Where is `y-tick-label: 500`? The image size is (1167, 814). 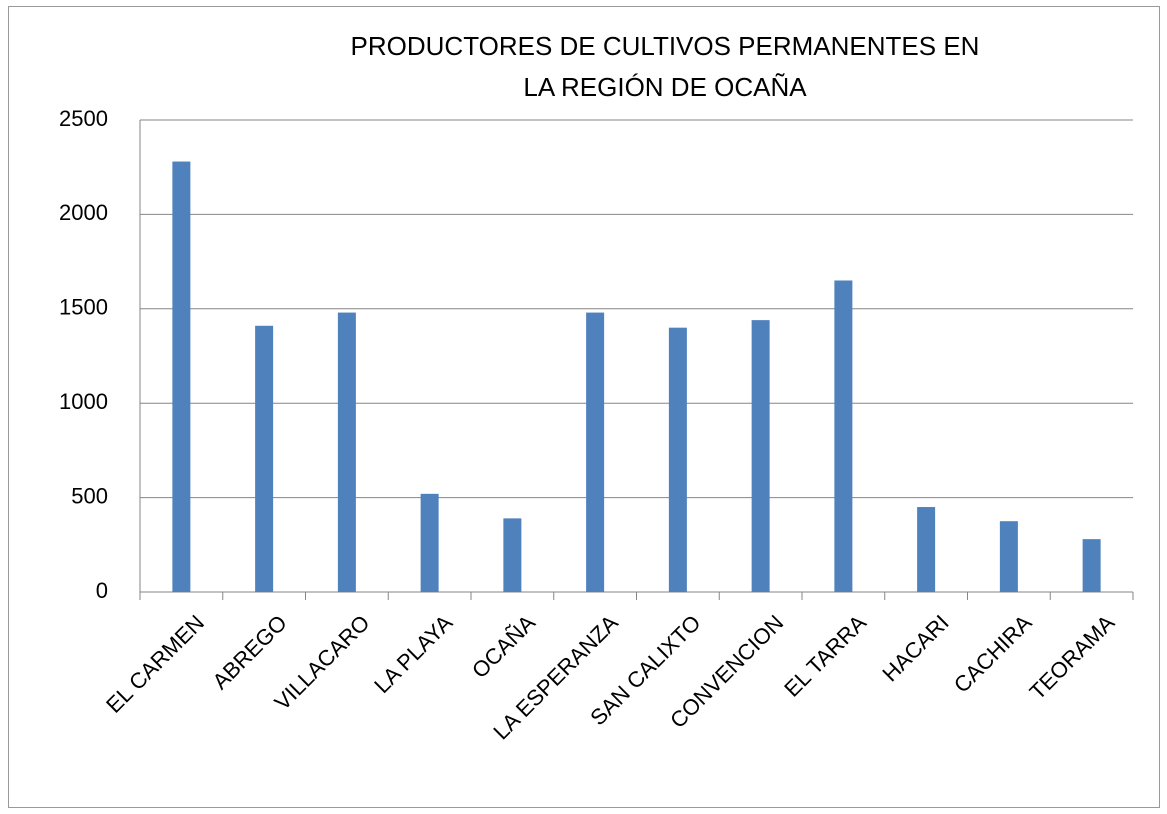
y-tick-label: 500 is located at coordinates (89, 495).